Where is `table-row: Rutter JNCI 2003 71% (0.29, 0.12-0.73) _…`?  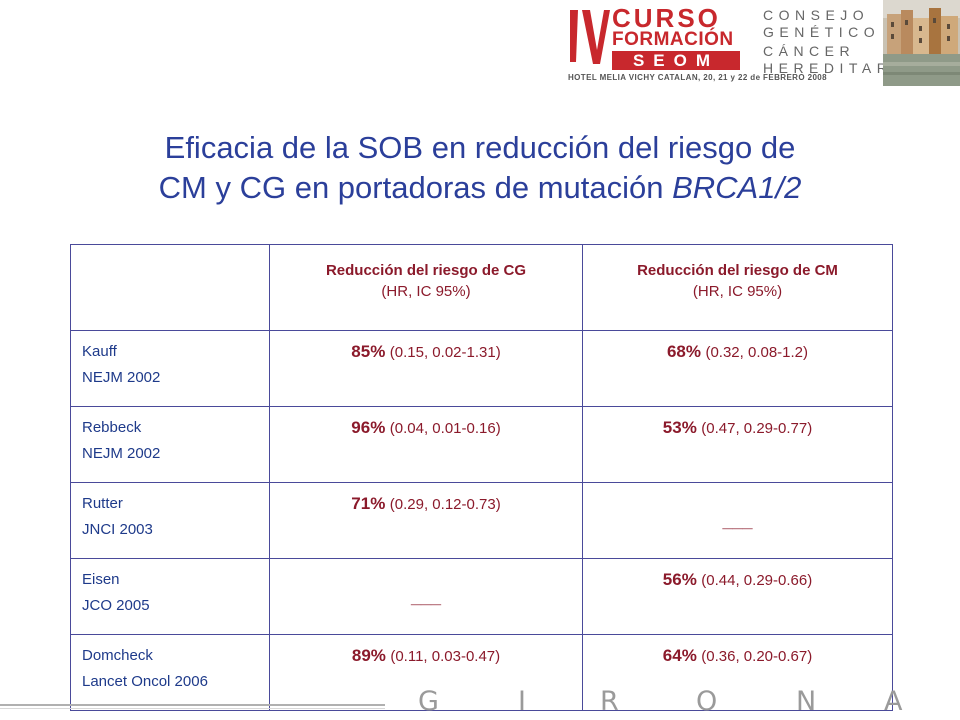
table-row: Rutter JNCI 2003 71% (0.29, 0.12-0.73) _… is located at coordinates (481, 520).